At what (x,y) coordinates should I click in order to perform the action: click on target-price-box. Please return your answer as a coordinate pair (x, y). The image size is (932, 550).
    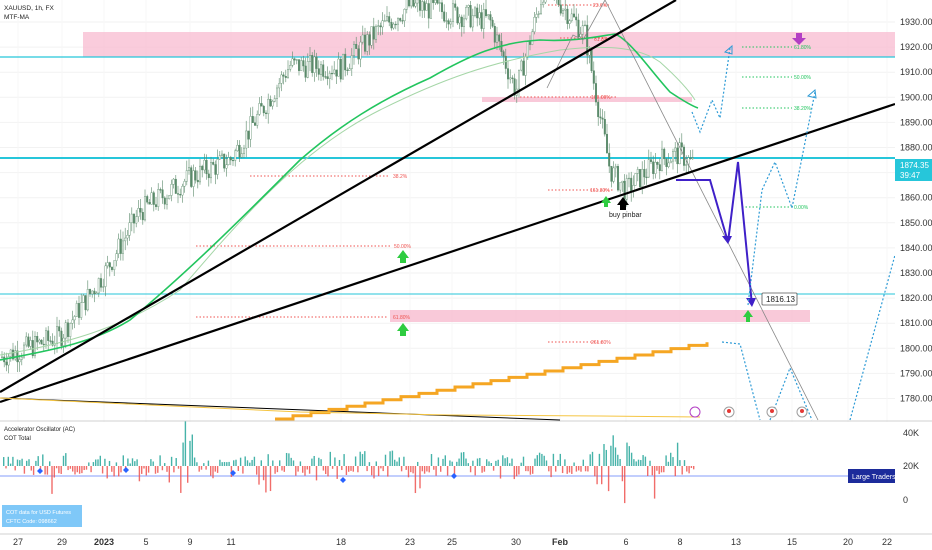
    Looking at the image, I should click on (779, 299).